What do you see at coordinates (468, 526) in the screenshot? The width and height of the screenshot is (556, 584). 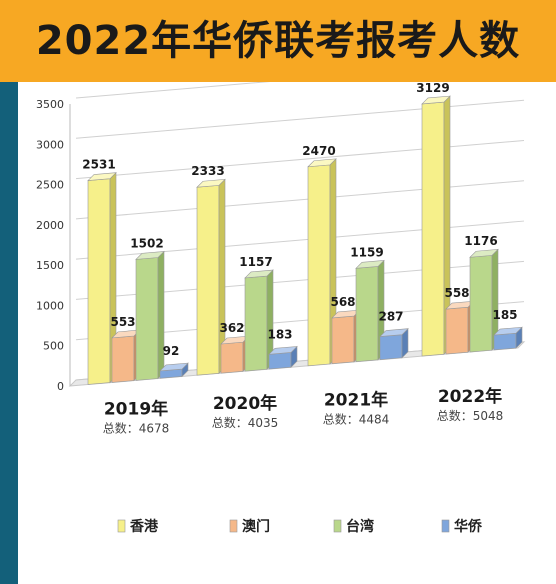 I see `legend-label: 华侨` at bounding box center [468, 526].